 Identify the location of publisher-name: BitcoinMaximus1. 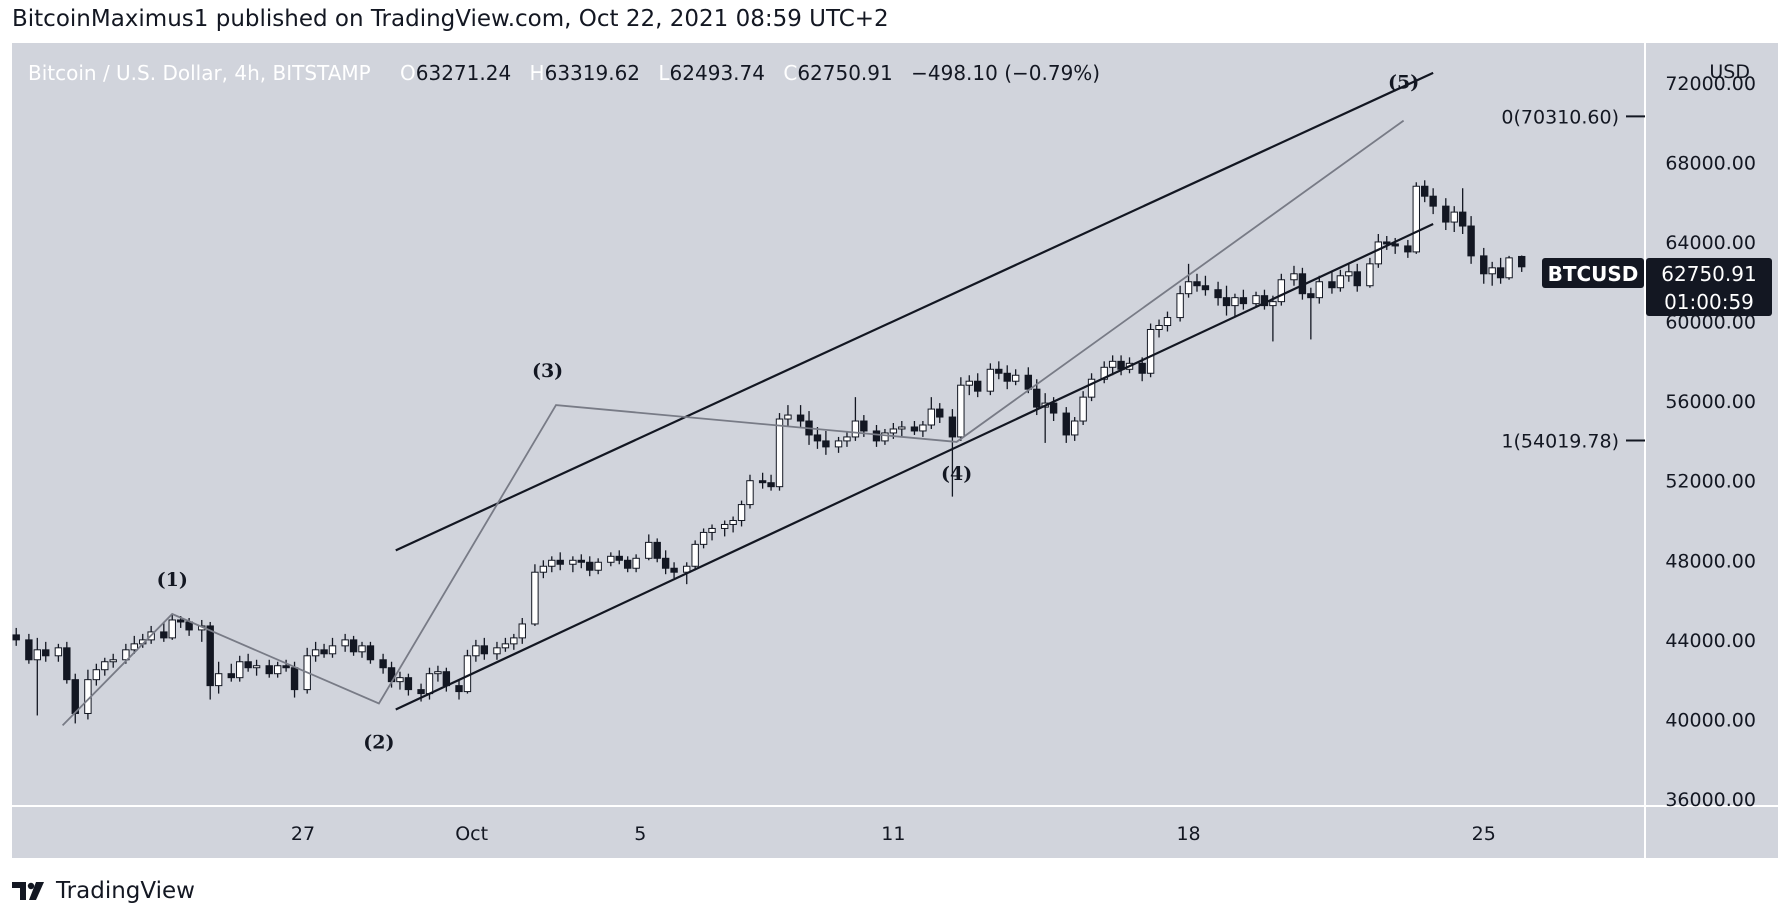
(110, 19).